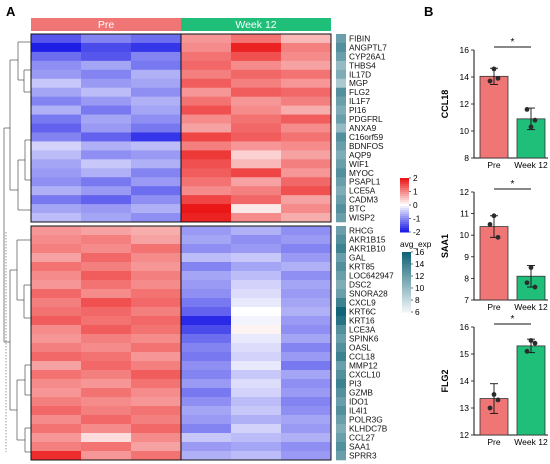  Describe the element at coordinates (368, 294) in the screenshot. I see `gene-label: SNORA28` at that location.